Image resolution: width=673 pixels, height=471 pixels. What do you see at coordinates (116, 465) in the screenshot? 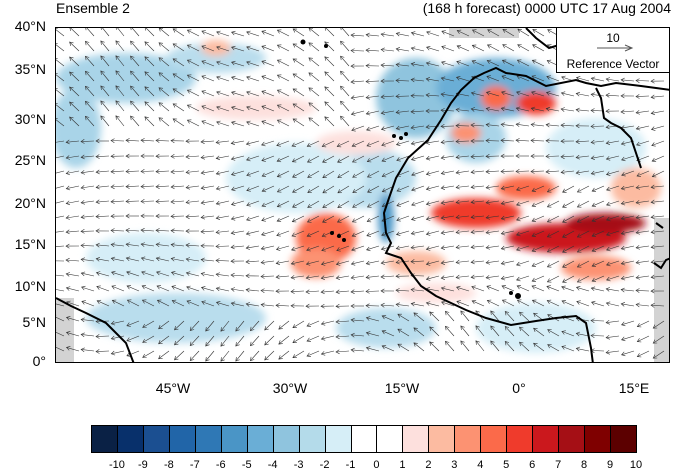
I see `colorbar-label: -10` at bounding box center [116, 465].